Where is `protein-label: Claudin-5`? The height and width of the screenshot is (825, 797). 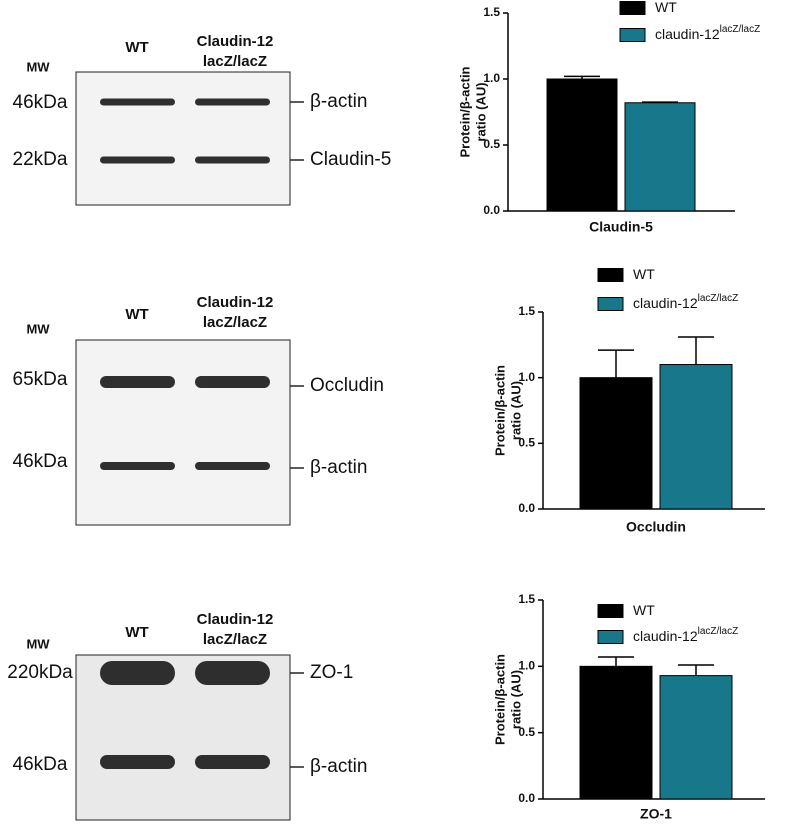
protein-label: Claudin-5 is located at coordinates (350, 159).